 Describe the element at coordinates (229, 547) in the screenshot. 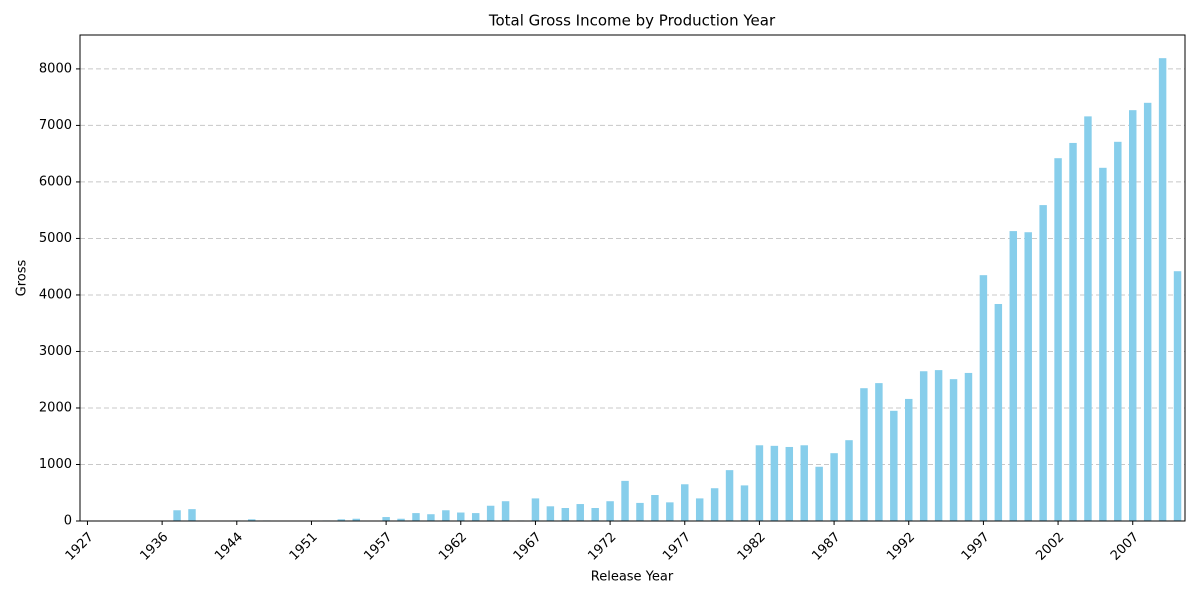

I see `x-tick-label: 1944` at that location.